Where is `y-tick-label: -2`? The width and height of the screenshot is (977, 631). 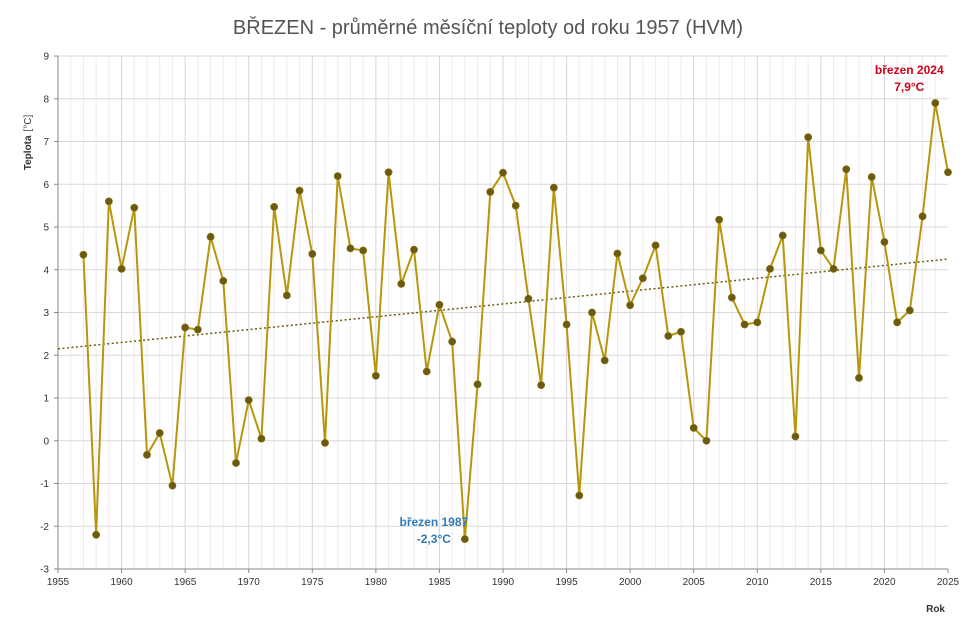
y-tick-label: -2 is located at coordinates (44, 527).